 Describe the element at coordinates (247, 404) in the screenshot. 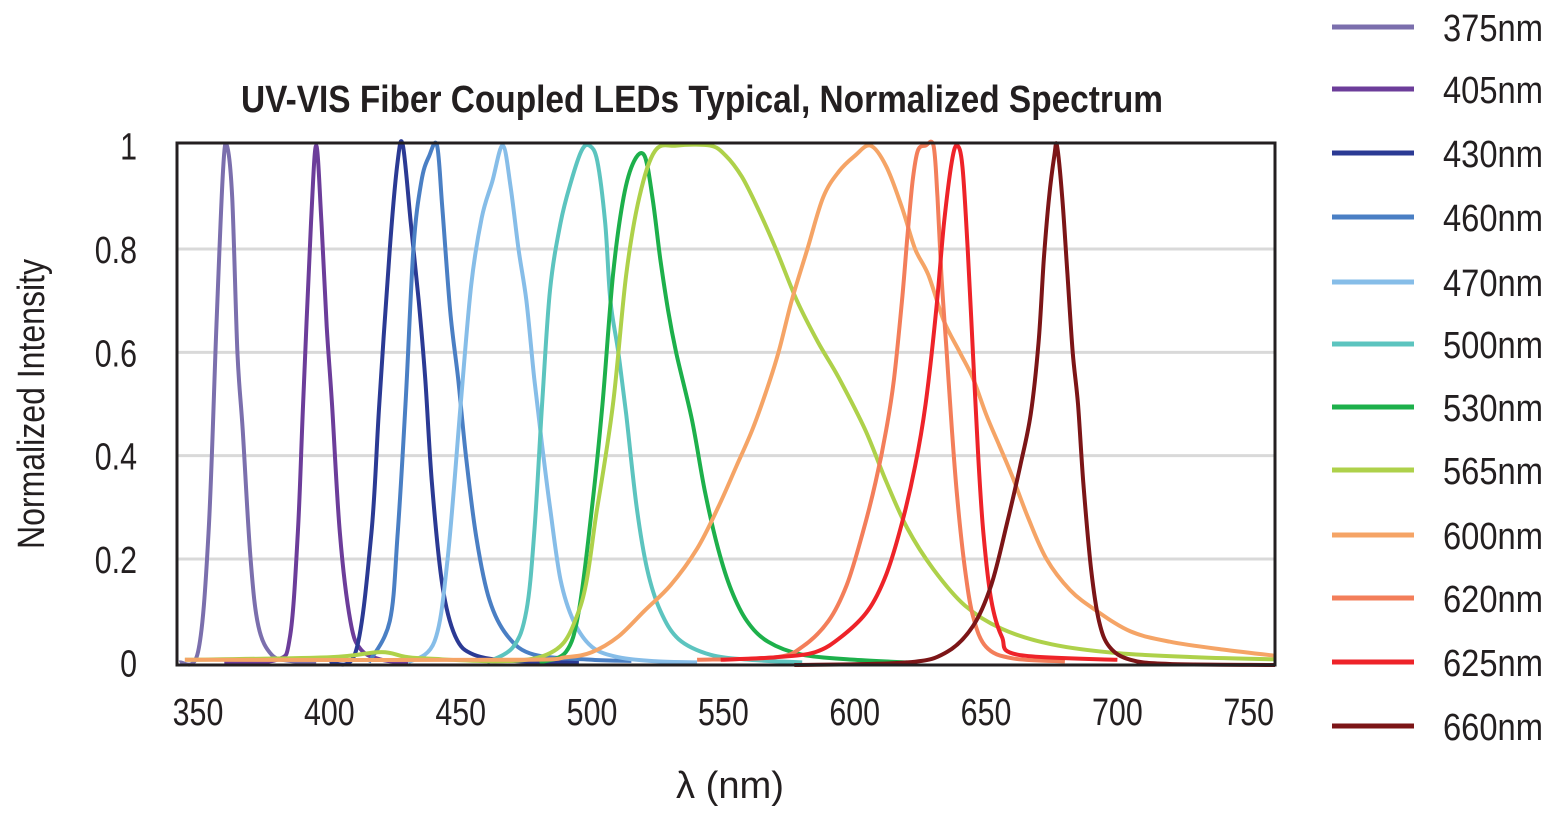

I see `series-line-375nm` at that location.